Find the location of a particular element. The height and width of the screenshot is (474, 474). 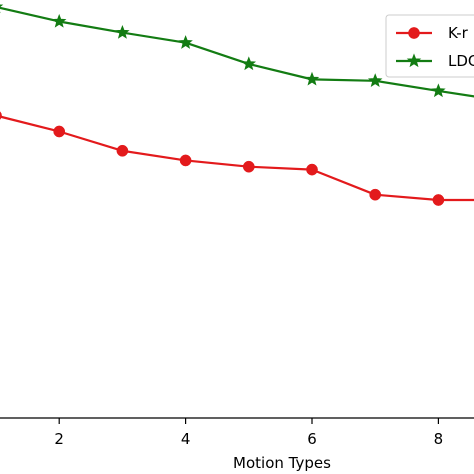

legend-label: LDC is located at coordinates (461, 61).